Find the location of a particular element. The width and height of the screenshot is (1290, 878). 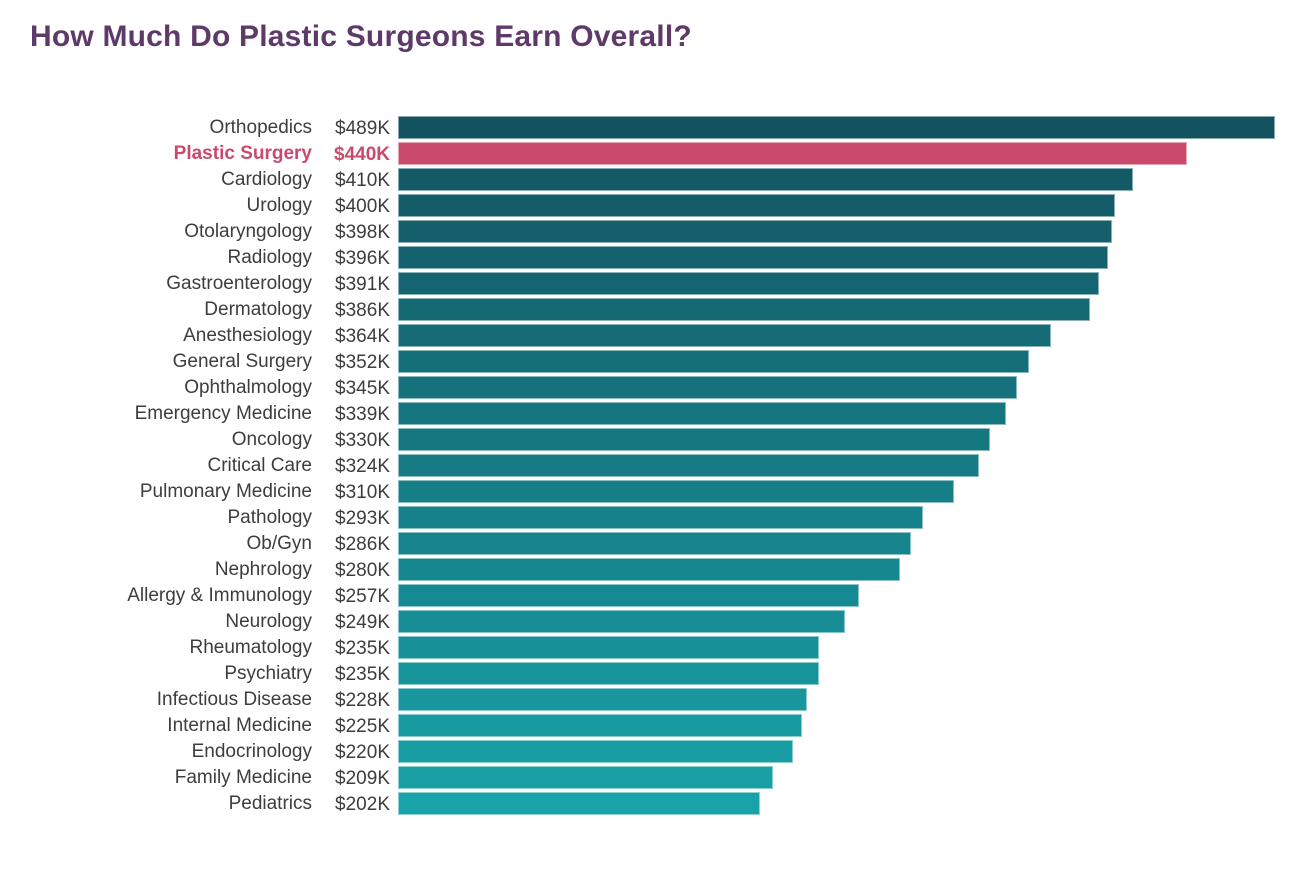

value-label: $386K is located at coordinates (362, 310).